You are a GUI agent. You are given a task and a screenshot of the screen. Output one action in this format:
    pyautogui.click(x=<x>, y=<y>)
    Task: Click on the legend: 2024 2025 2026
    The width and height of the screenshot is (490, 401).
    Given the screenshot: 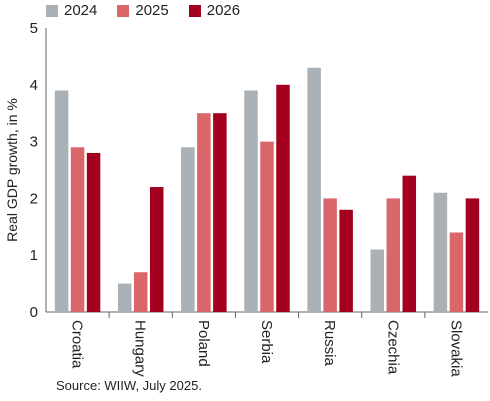 What is the action you would take?
    pyautogui.click(x=143, y=10)
    